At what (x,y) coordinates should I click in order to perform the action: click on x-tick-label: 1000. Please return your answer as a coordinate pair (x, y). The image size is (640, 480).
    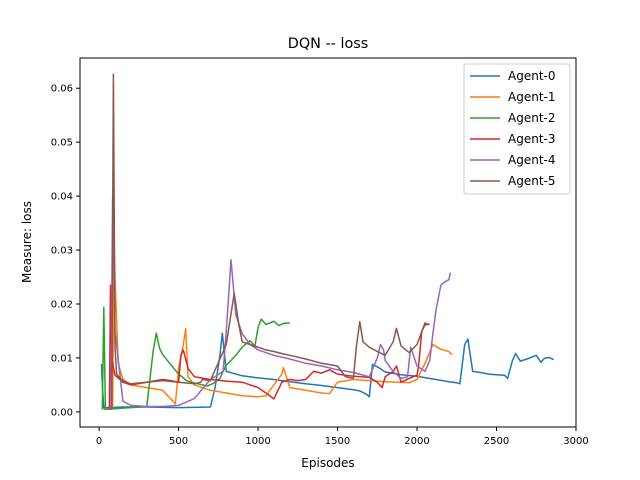
    Looking at the image, I should click on (257, 441).